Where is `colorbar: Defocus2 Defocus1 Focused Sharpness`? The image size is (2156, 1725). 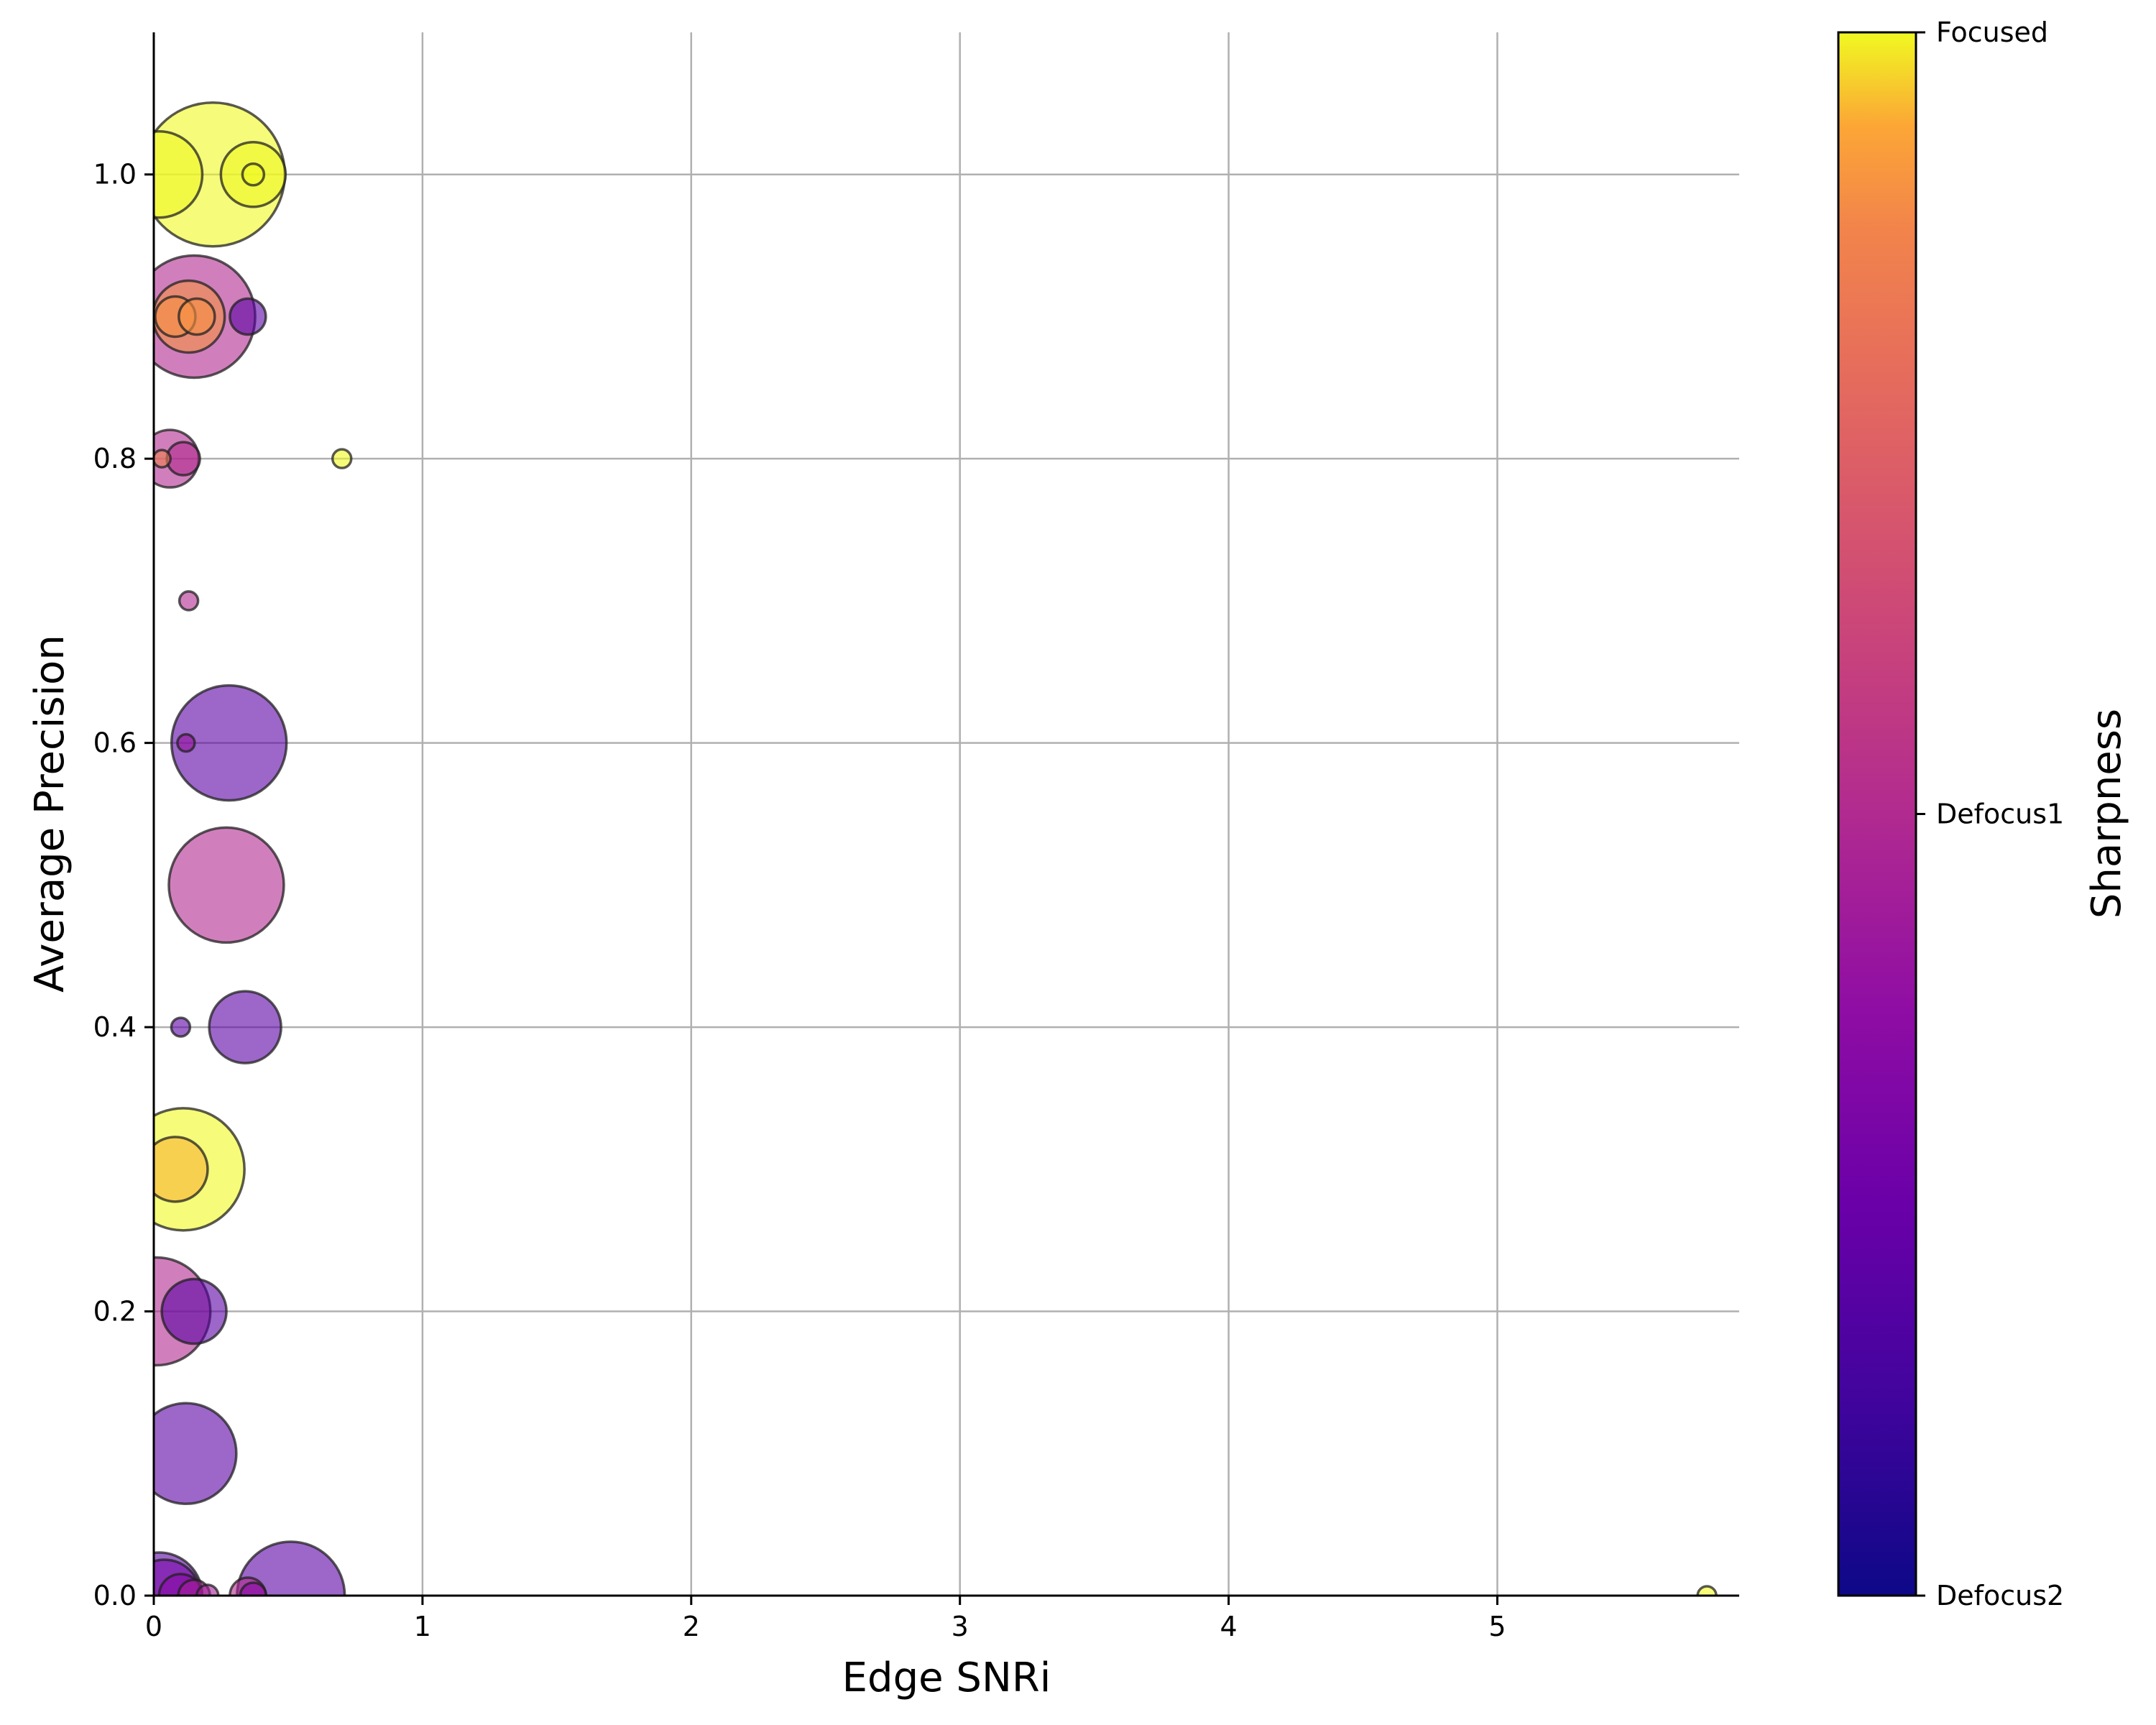
colorbar: Defocus2 Defocus1 Focused Sharpness is located at coordinates (1984, 814).